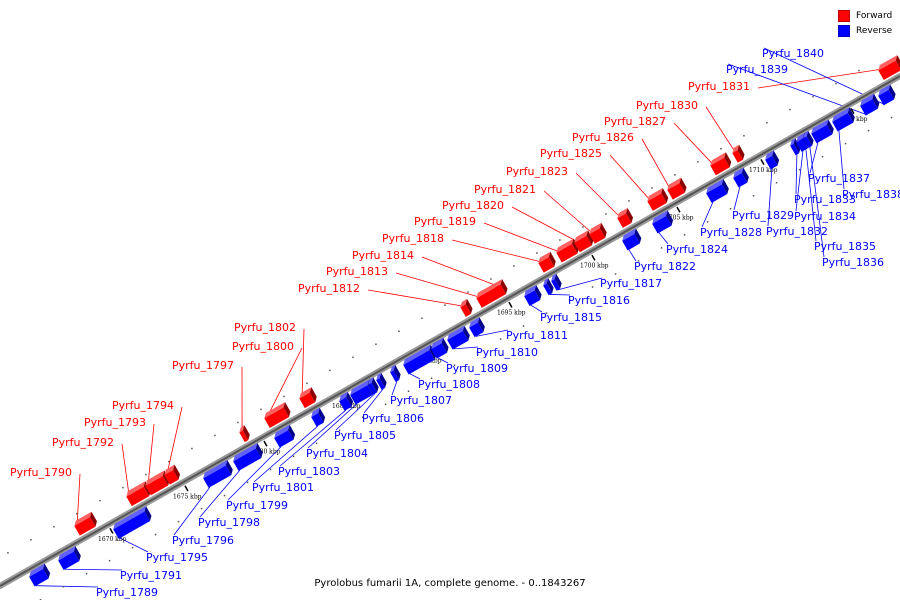 This screenshot has width=900, height=600. Describe the element at coordinates (537, 171) in the screenshot. I see `gene-label-forward: Pyrfu_1823` at that location.